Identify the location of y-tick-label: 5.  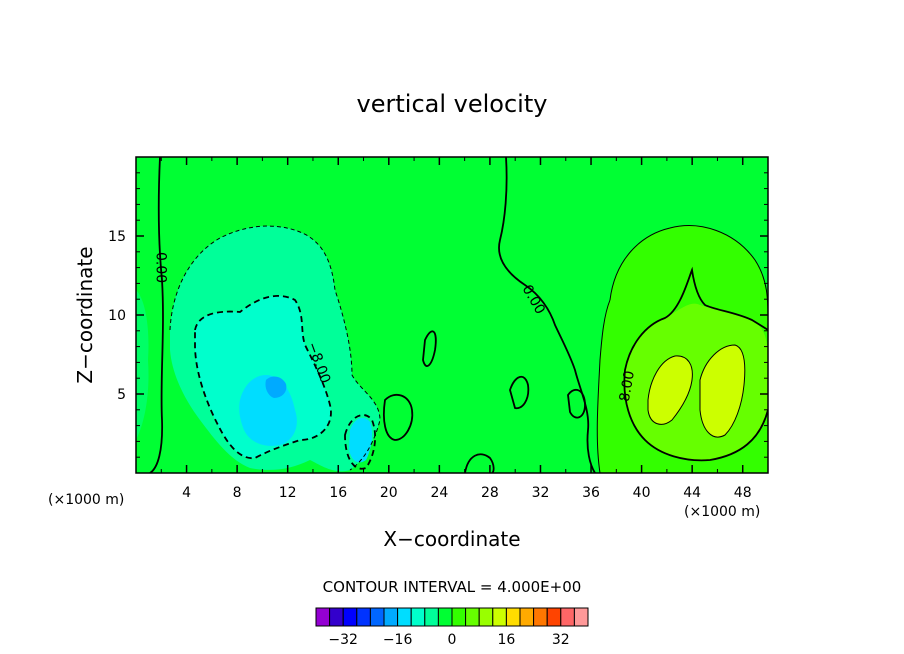
(121, 395).